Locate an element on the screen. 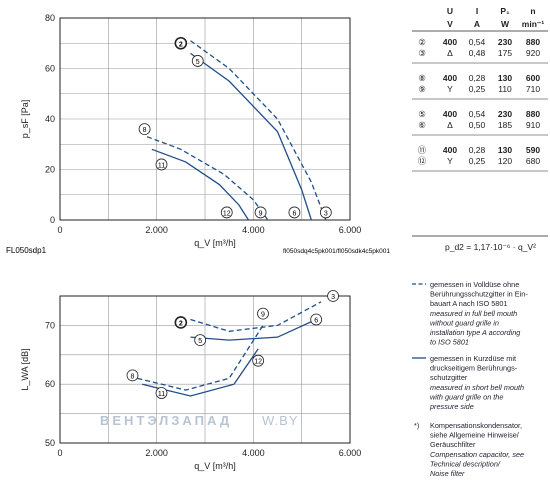 This screenshot has width=550, height=486. curve-marker-label: 5 is located at coordinates (200, 341).